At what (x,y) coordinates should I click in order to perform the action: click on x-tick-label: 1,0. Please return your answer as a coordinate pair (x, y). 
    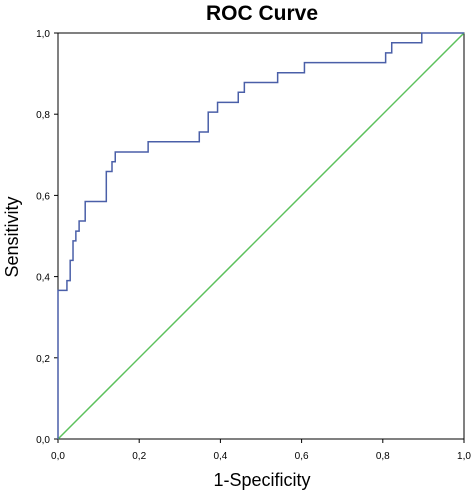
    Looking at the image, I should click on (464, 456).